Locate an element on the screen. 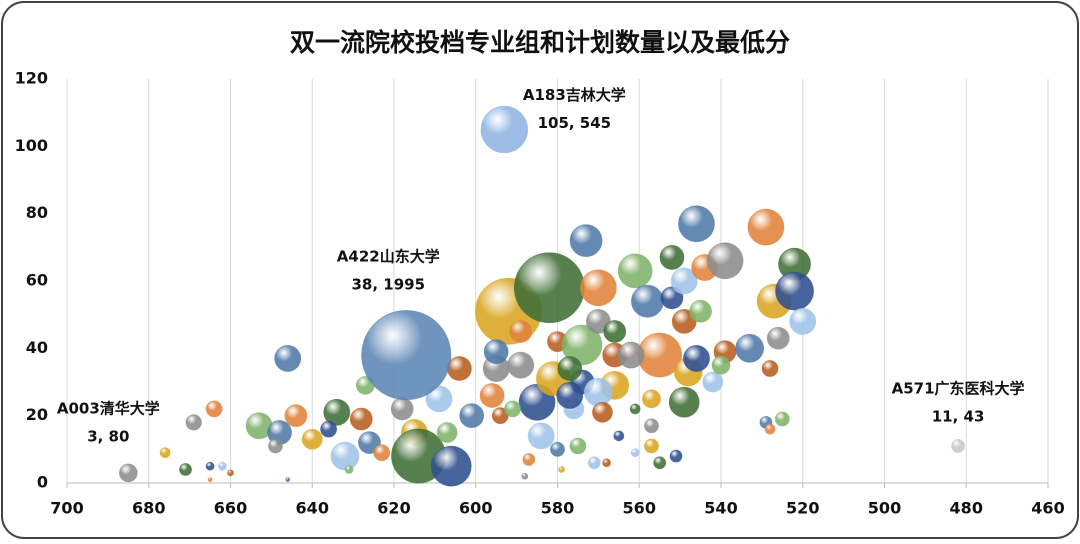 The height and width of the screenshot is (544, 1080). annotation-name: A571广东医科大学 is located at coordinates (958, 388).